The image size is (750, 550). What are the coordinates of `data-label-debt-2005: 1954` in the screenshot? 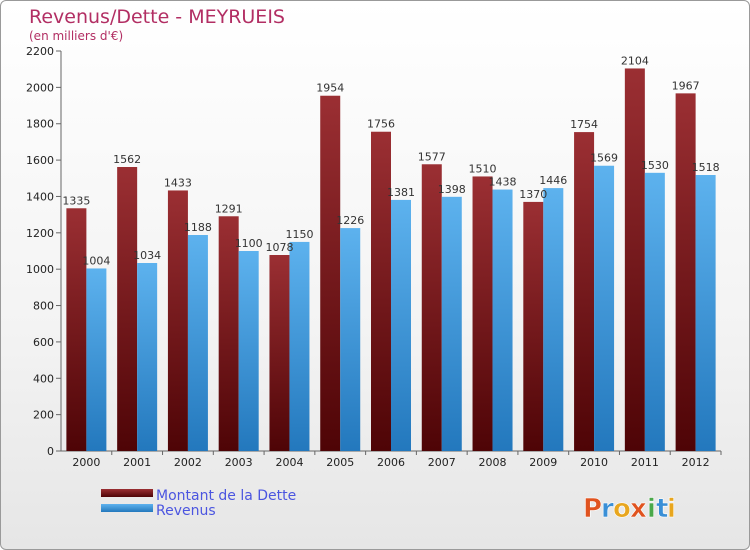 It's located at (330, 88).